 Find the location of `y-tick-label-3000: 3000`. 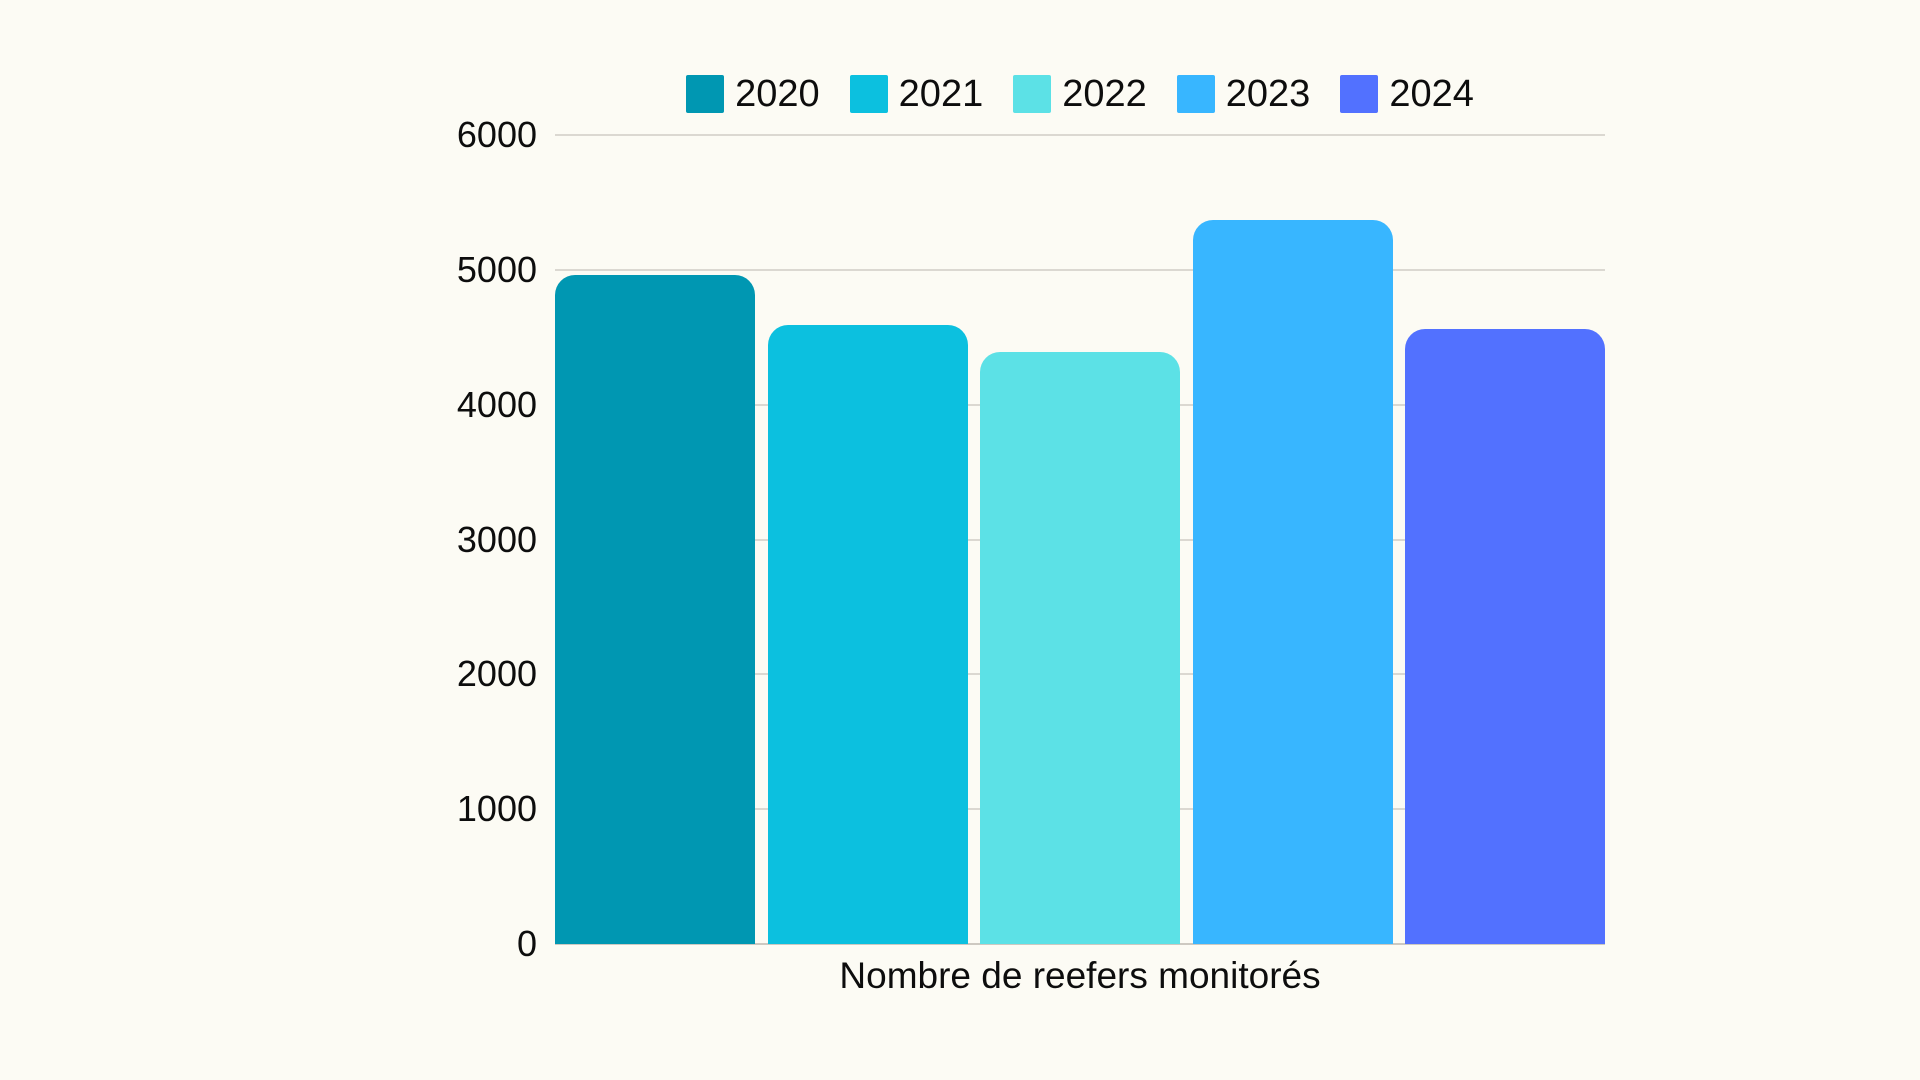

y-tick-label-3000: 3000 is located at coordinates (496, 539).